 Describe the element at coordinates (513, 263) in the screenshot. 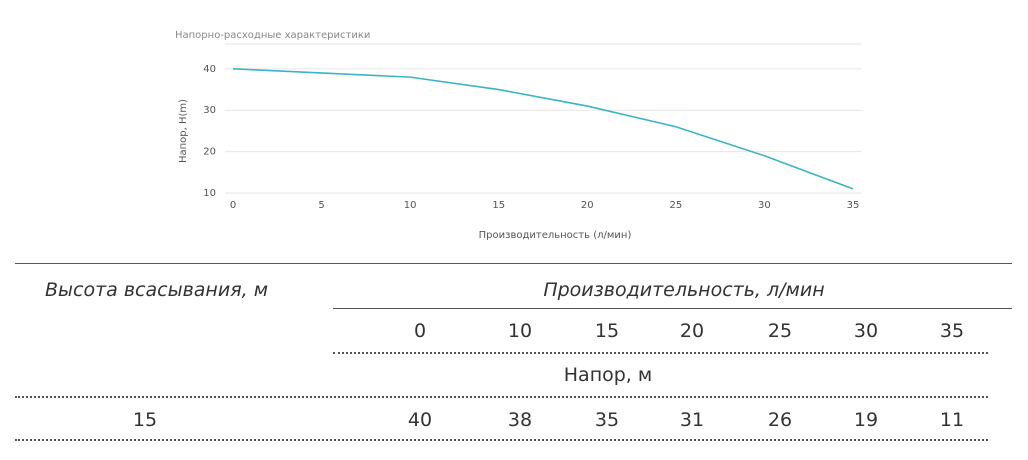

I see `table-top-rule` at that location.